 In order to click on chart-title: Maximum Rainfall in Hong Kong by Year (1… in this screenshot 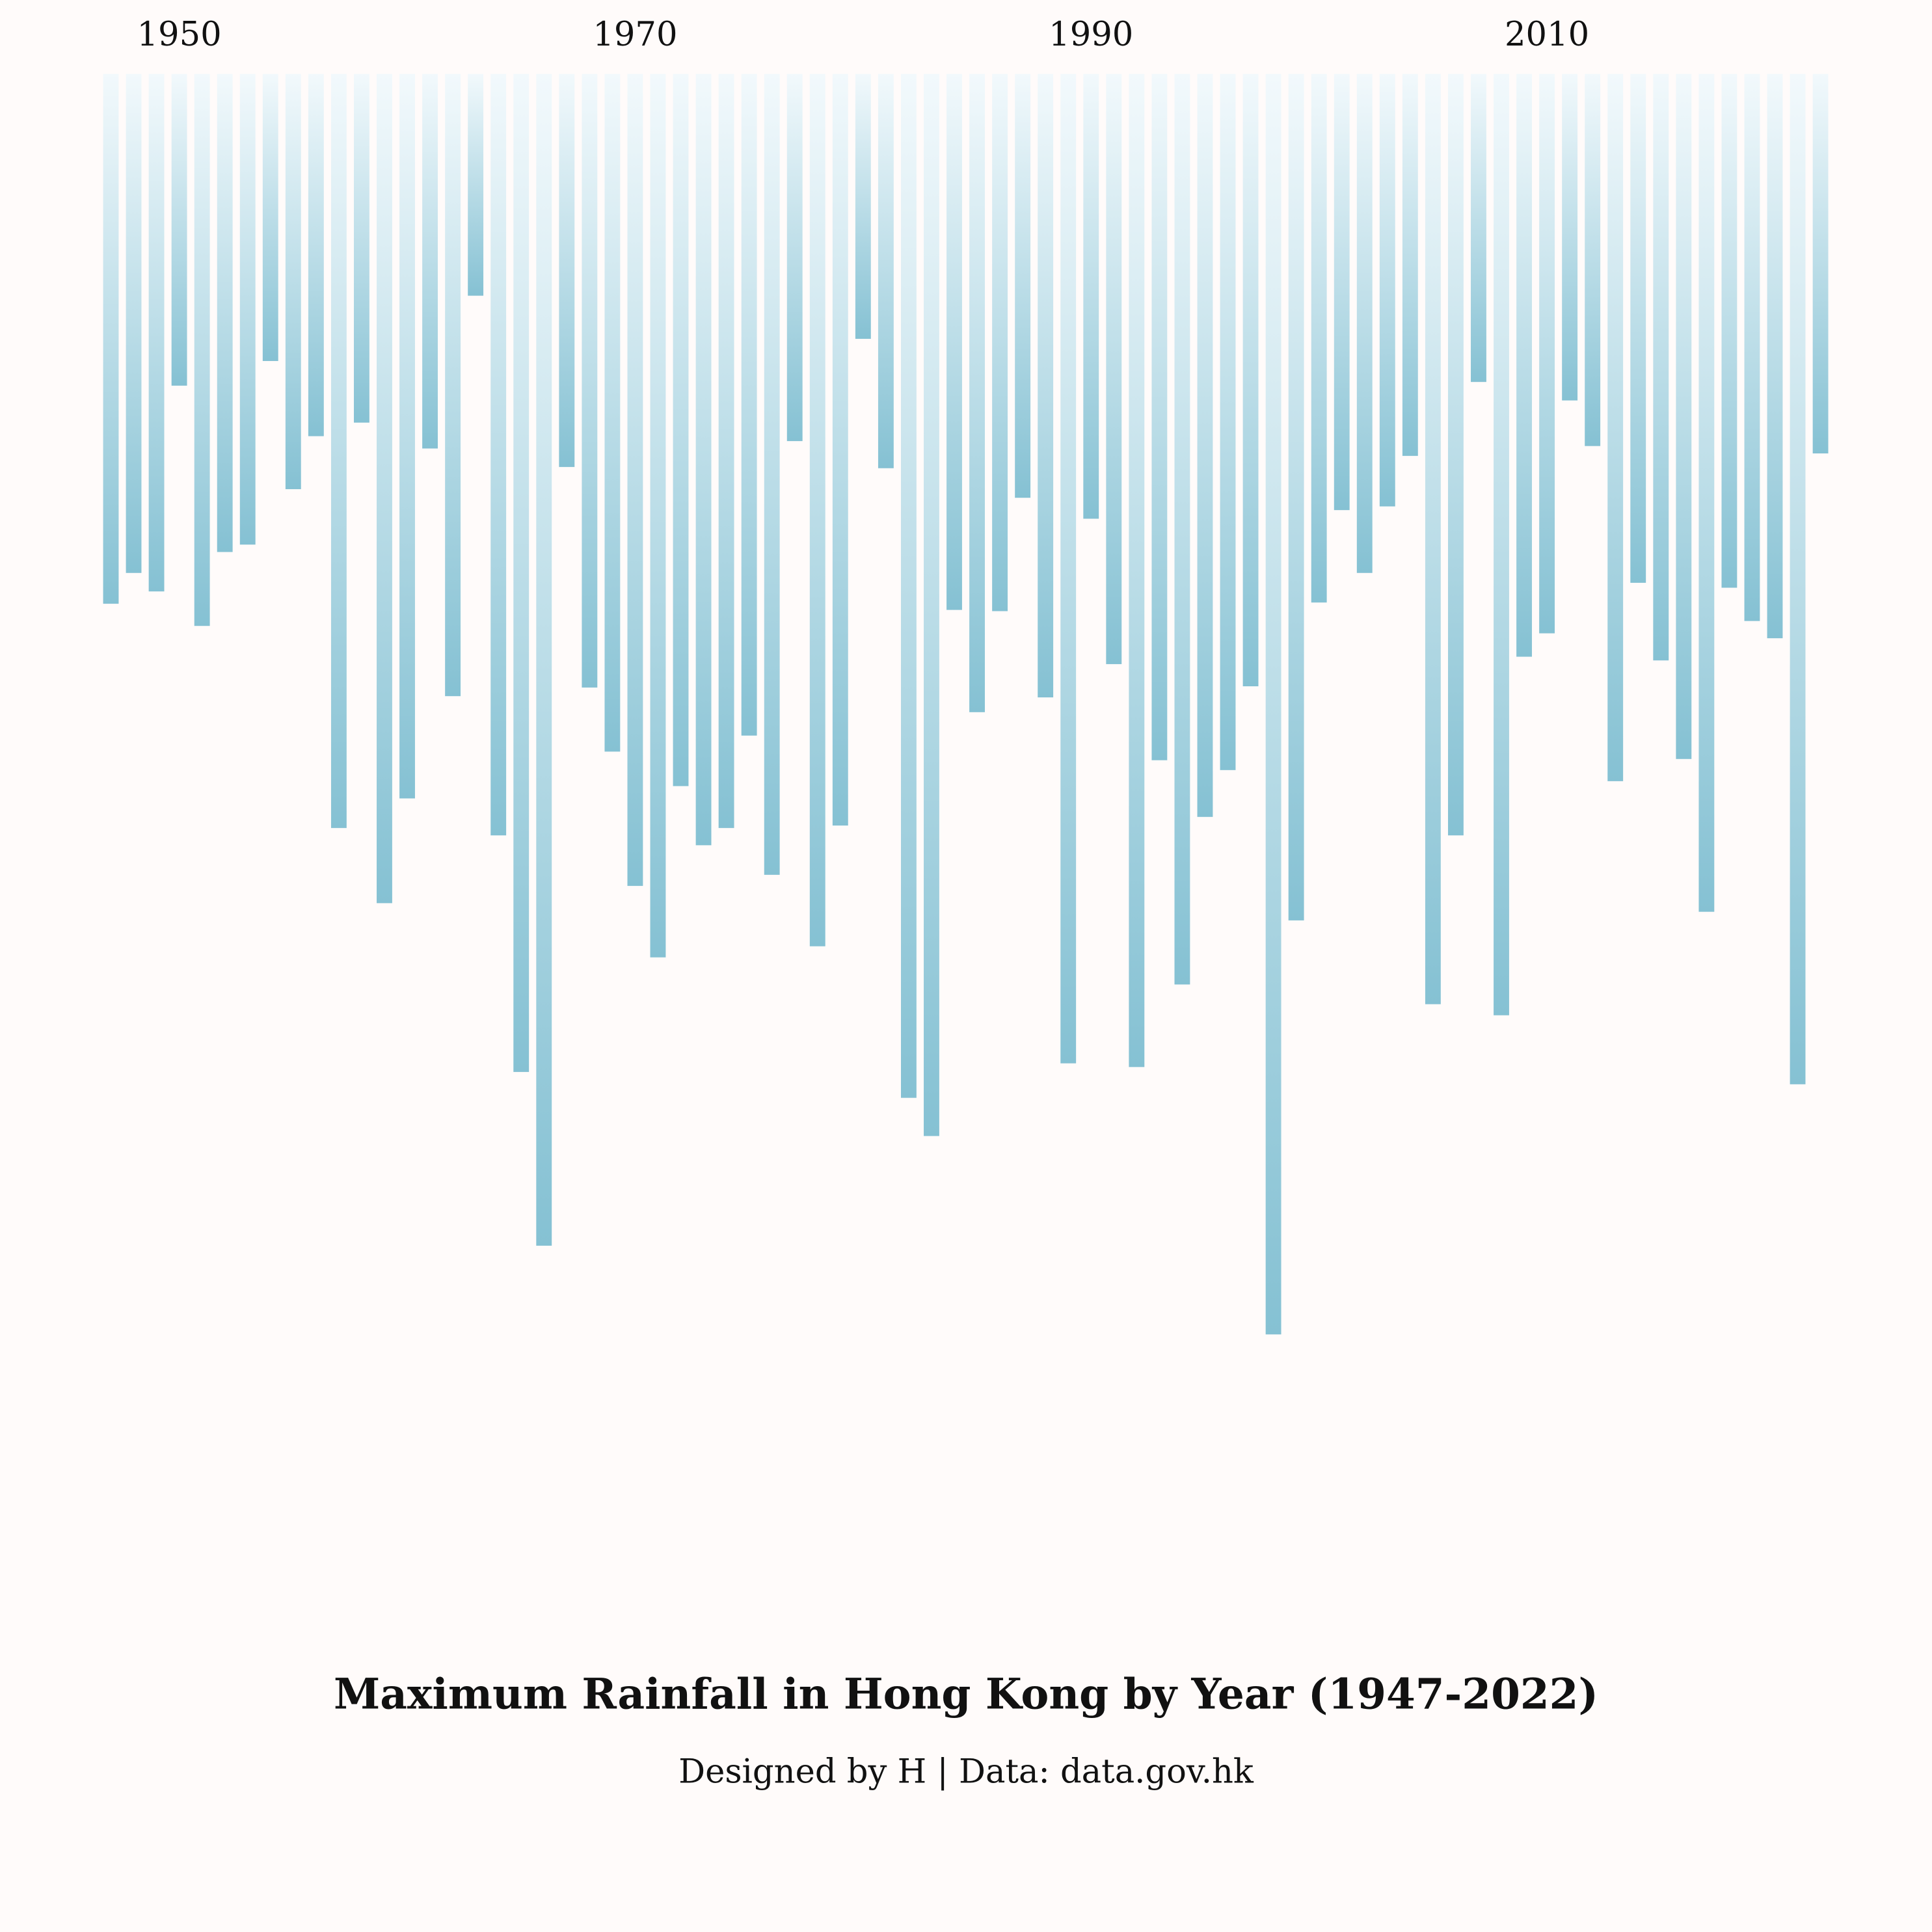, I will do `click(966, 1694)`.